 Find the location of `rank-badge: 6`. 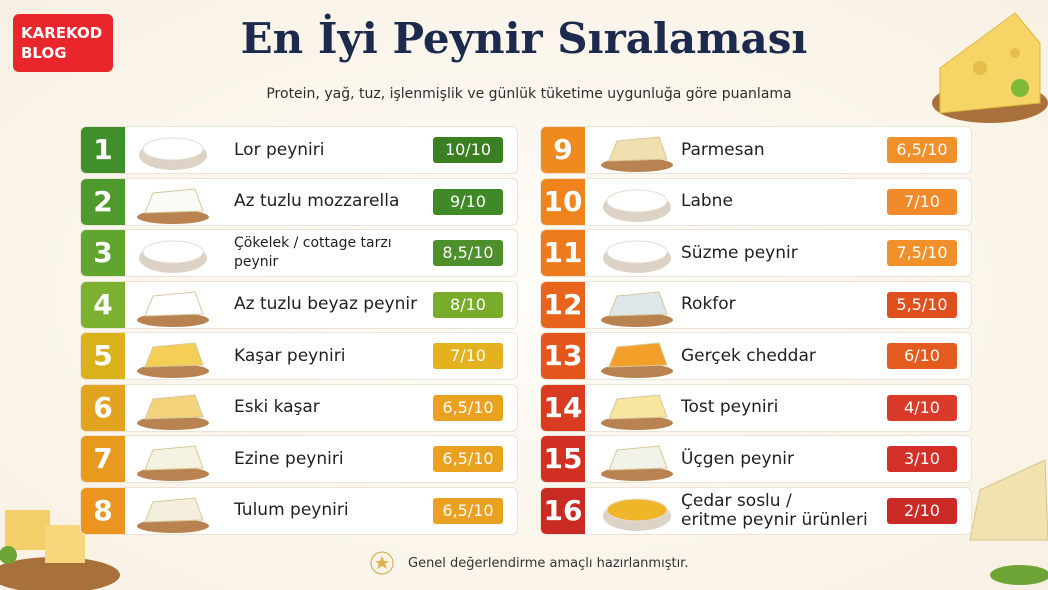

rank-badge: 6 is located at coordinates (103, 407).